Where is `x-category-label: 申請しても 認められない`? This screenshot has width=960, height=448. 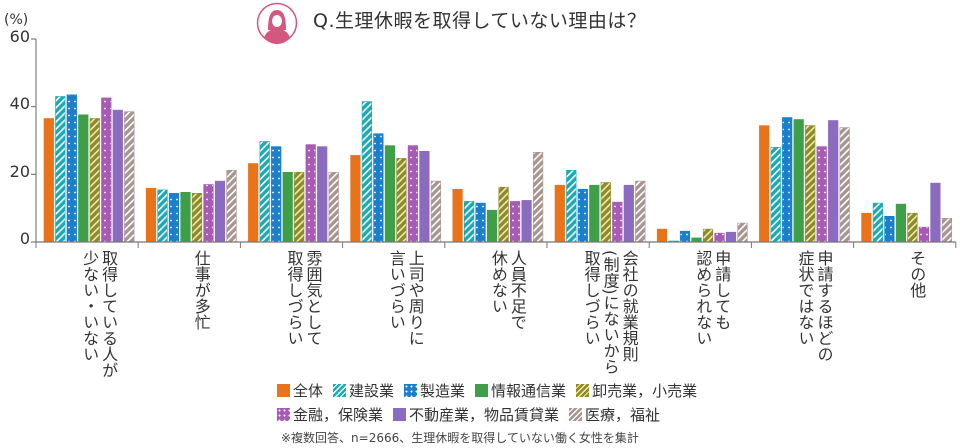
x-category-label: 申請しても 認められない is located at coordinates (712, 298).